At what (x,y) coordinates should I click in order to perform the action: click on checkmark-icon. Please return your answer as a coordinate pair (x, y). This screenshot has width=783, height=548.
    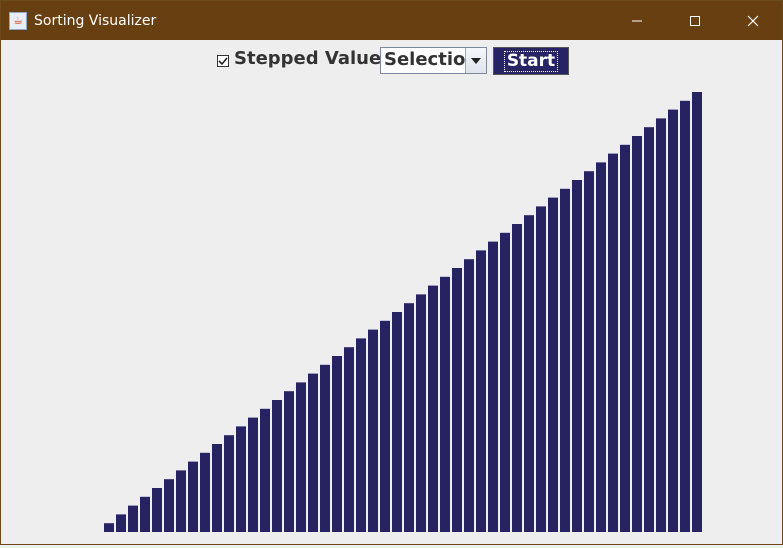
    Looking at the image, I should click on (223, 61).